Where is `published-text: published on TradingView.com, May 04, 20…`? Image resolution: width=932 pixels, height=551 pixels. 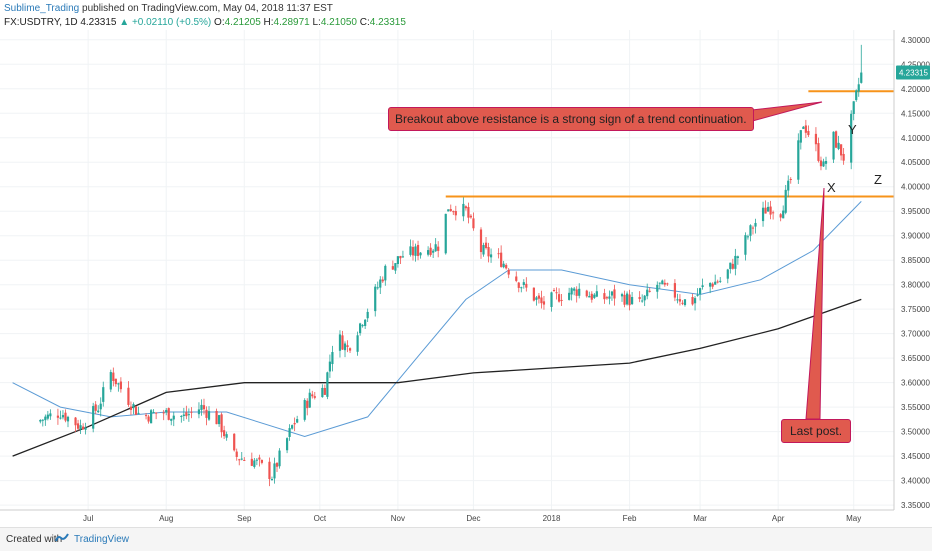 published-text: published on TradingView.com, May 04, 20… is located at coordinates (207, 8).